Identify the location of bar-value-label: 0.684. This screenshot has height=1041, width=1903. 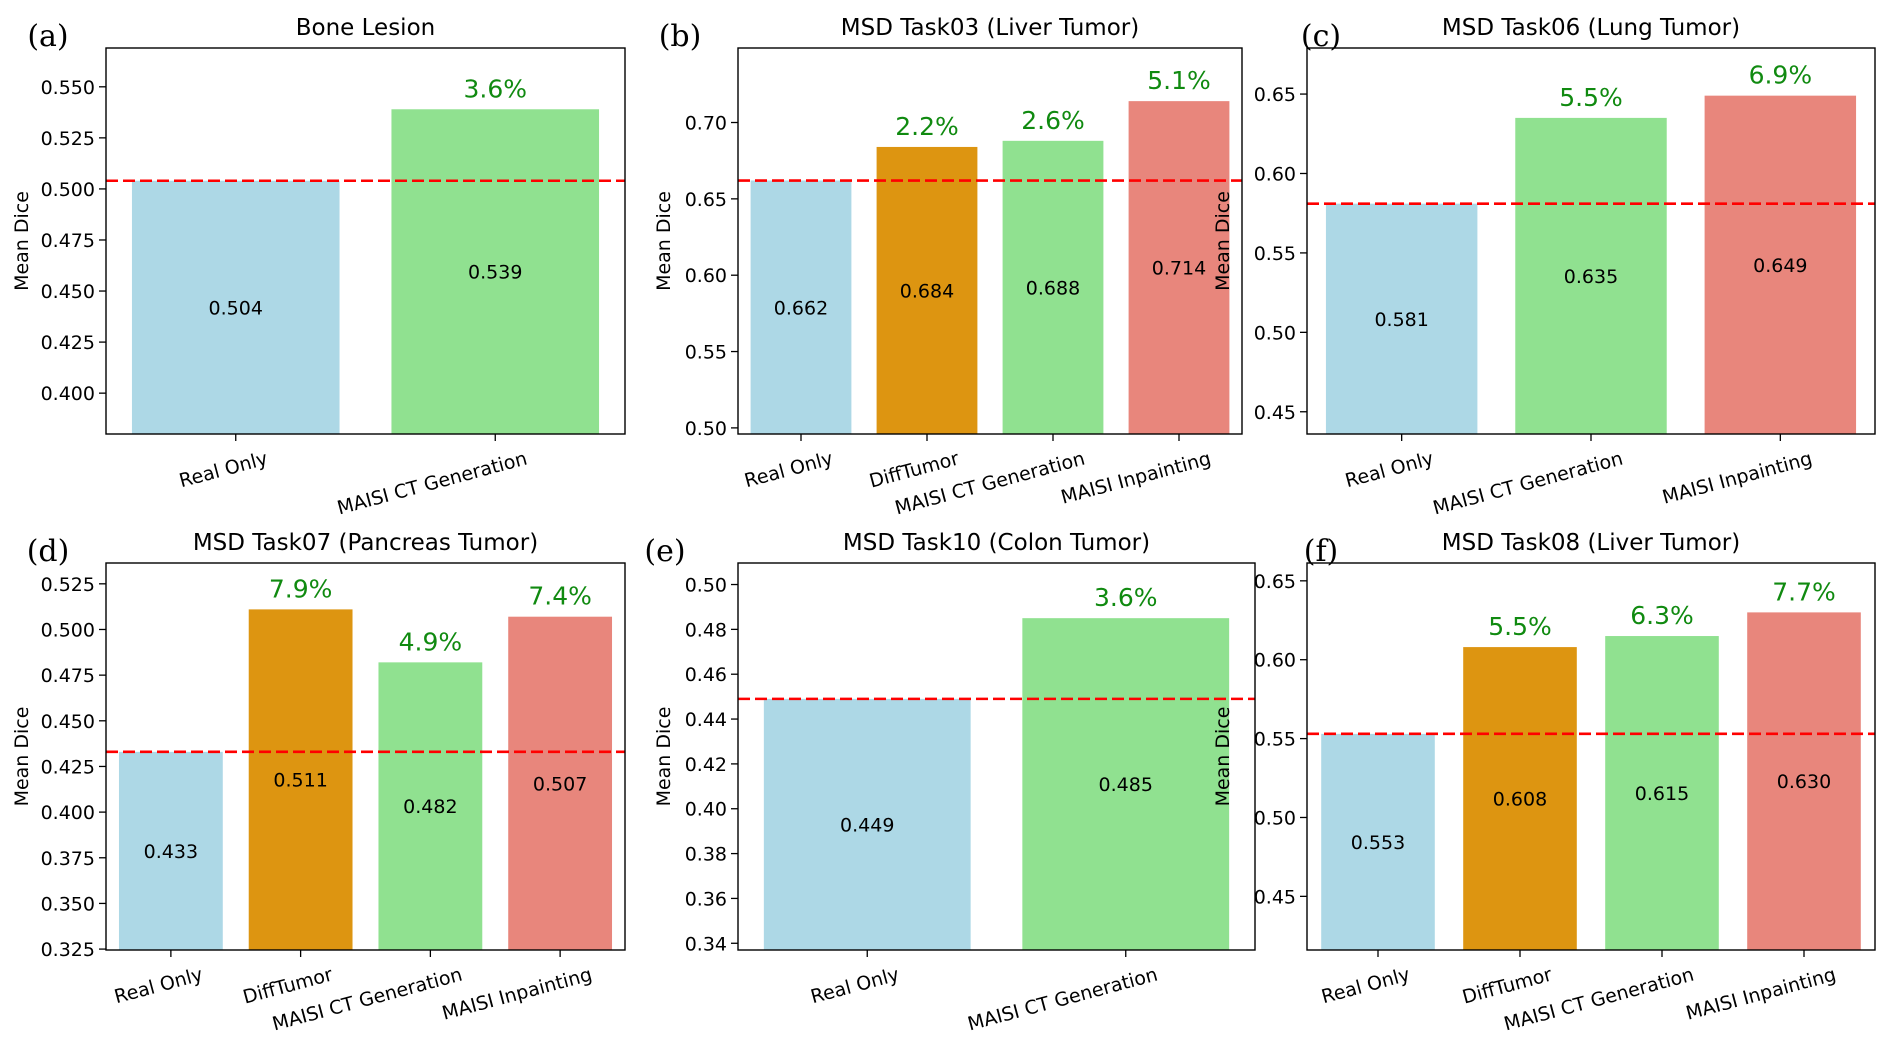
(927, 291).